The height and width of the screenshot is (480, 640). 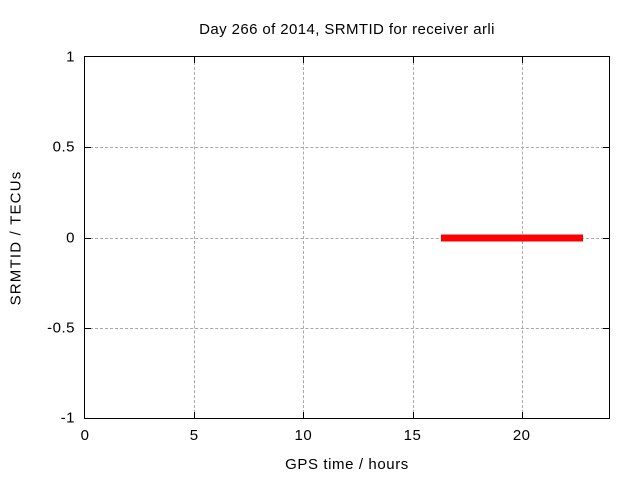 I want to click on x-tick-label: 10, so click(x=303, y=435).